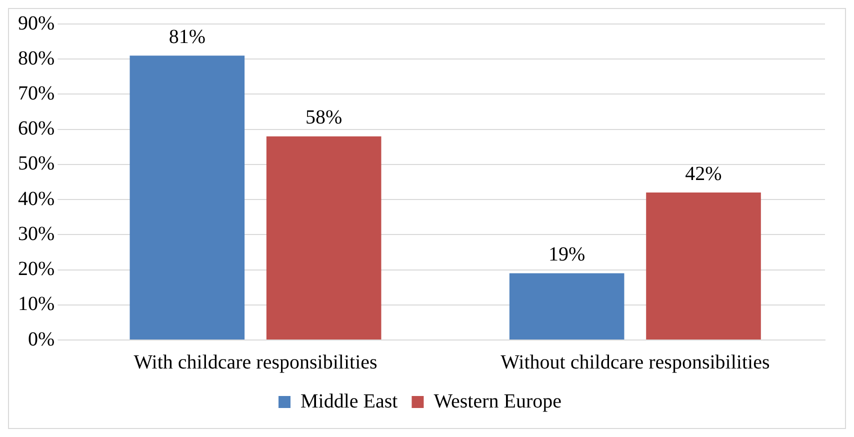  What do you see at coordinates (36, 269) in the screenshot?
I see `y-tick-label: 20%` at bounding box center [36, 269].